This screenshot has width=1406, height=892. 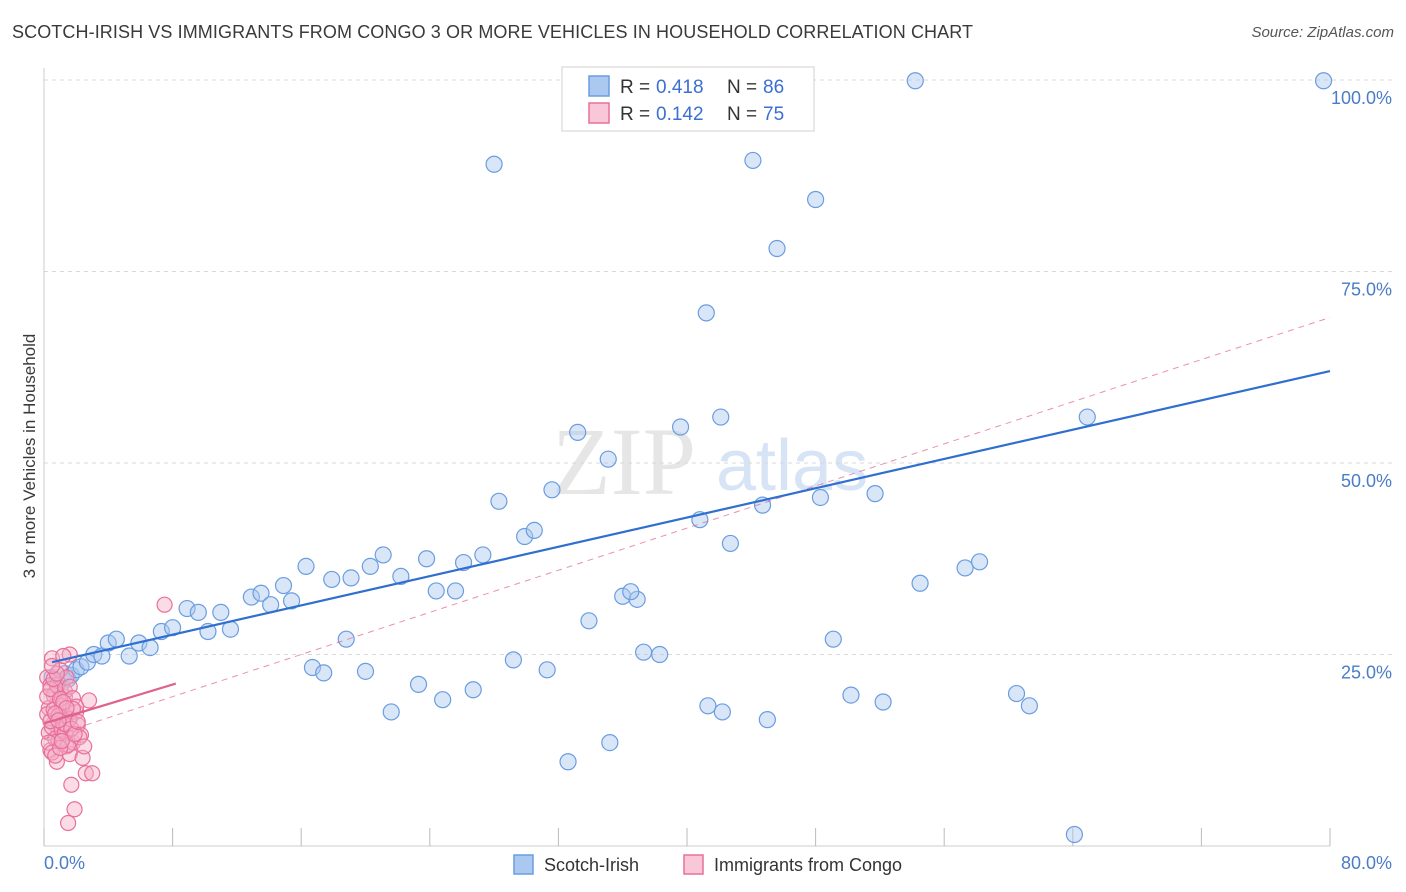 I want to click on series-legend: Scotch-Irish Immigrants from Congo, so click(x=707, y=864).